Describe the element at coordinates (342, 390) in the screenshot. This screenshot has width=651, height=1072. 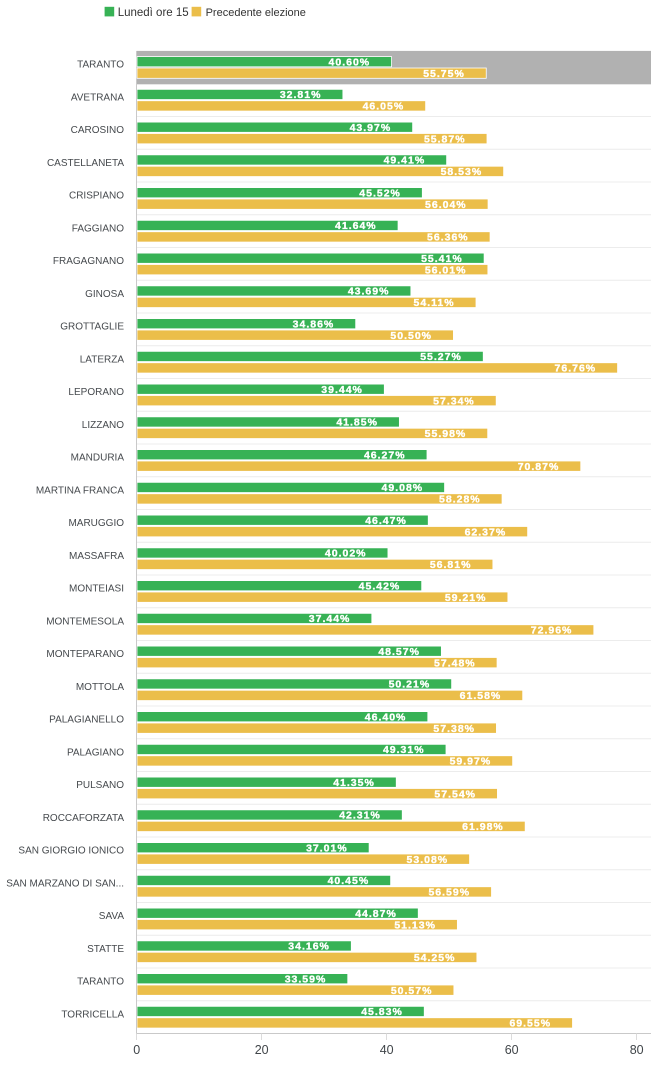
I see `svg-text: 39.44%` at that location.